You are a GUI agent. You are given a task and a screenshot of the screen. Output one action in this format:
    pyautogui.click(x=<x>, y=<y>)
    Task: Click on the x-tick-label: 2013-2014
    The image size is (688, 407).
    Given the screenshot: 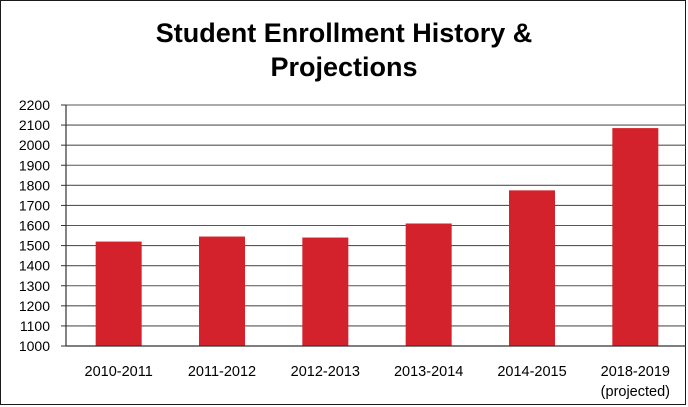 What is the action you would take?
    pyautogui.click(x=428, y=372)
    